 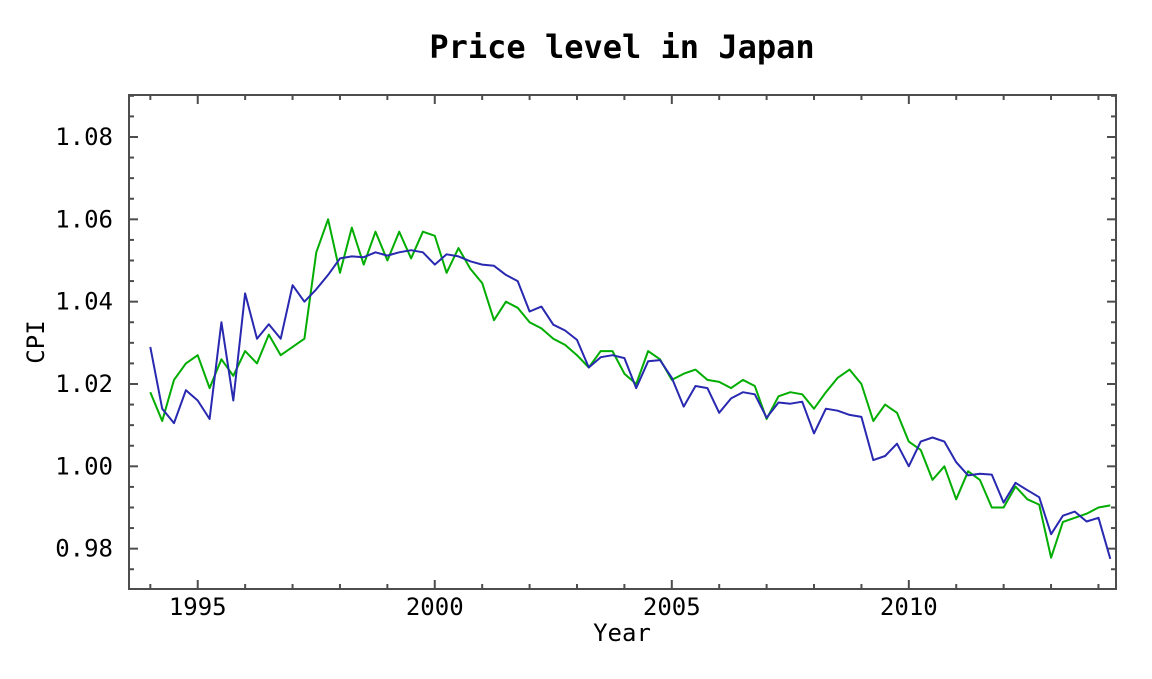 What do you see at coordinates (84, 549) in the screenshot?
I see `y-tick-label: 0.98` at bounding box center [84, 549].